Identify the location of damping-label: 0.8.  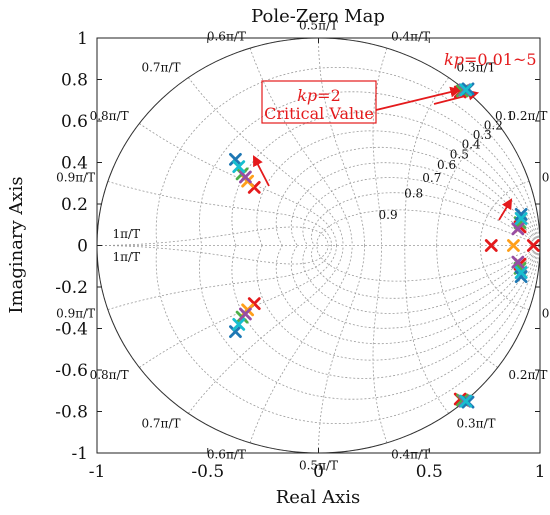
(413, 193).